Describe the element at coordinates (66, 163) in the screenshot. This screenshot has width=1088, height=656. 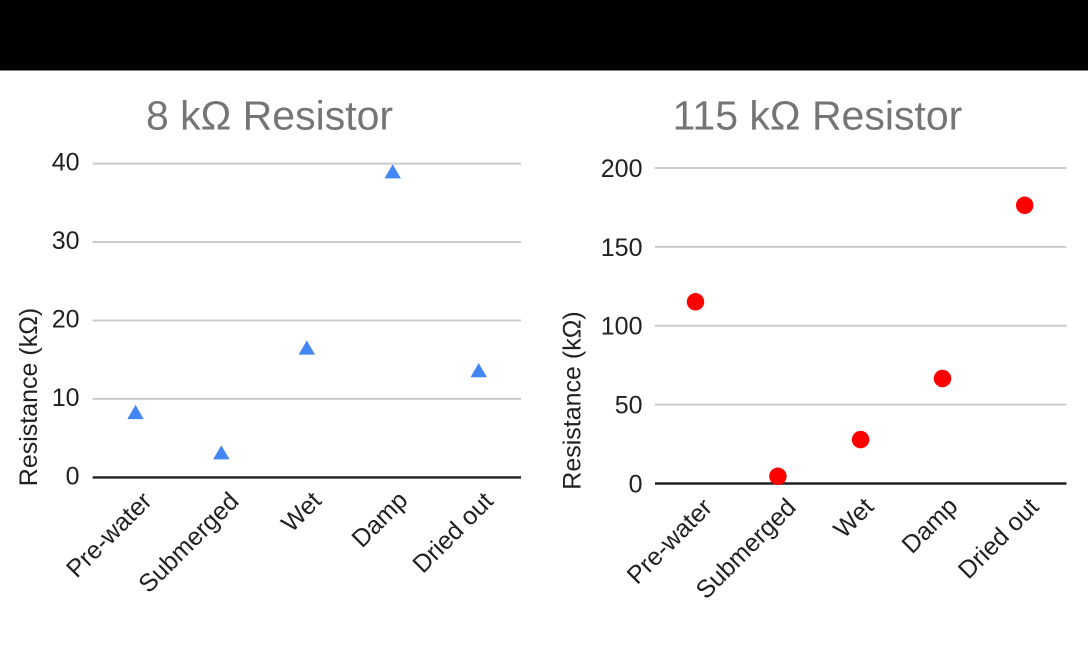
I see `svg-text: 40` at that location.